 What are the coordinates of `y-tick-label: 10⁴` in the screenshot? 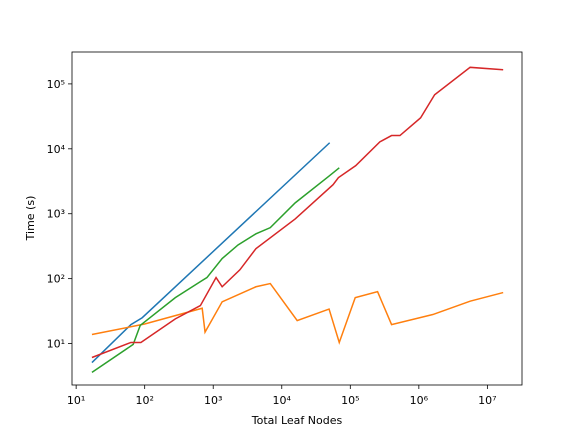 It's located at (56, 149).